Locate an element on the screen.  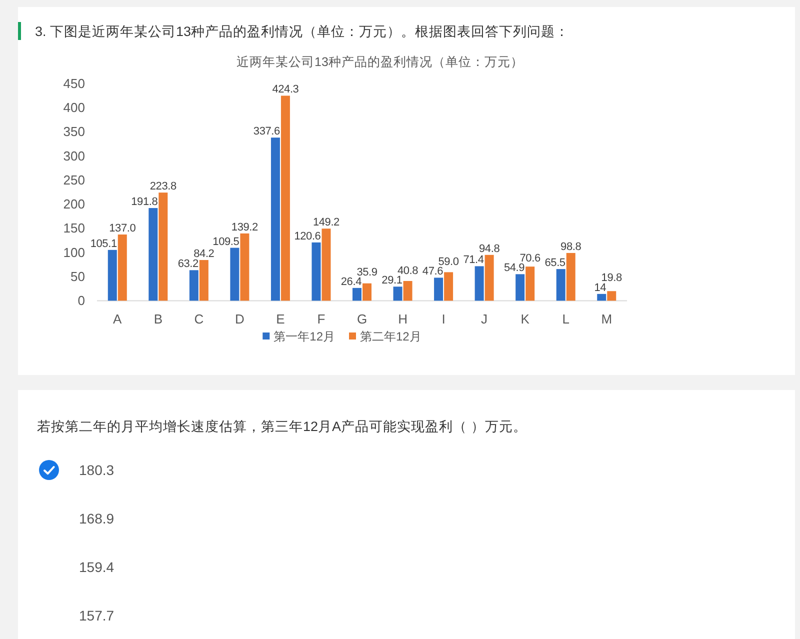
y-tick-label: 0 is located at coordinates (81, 300).